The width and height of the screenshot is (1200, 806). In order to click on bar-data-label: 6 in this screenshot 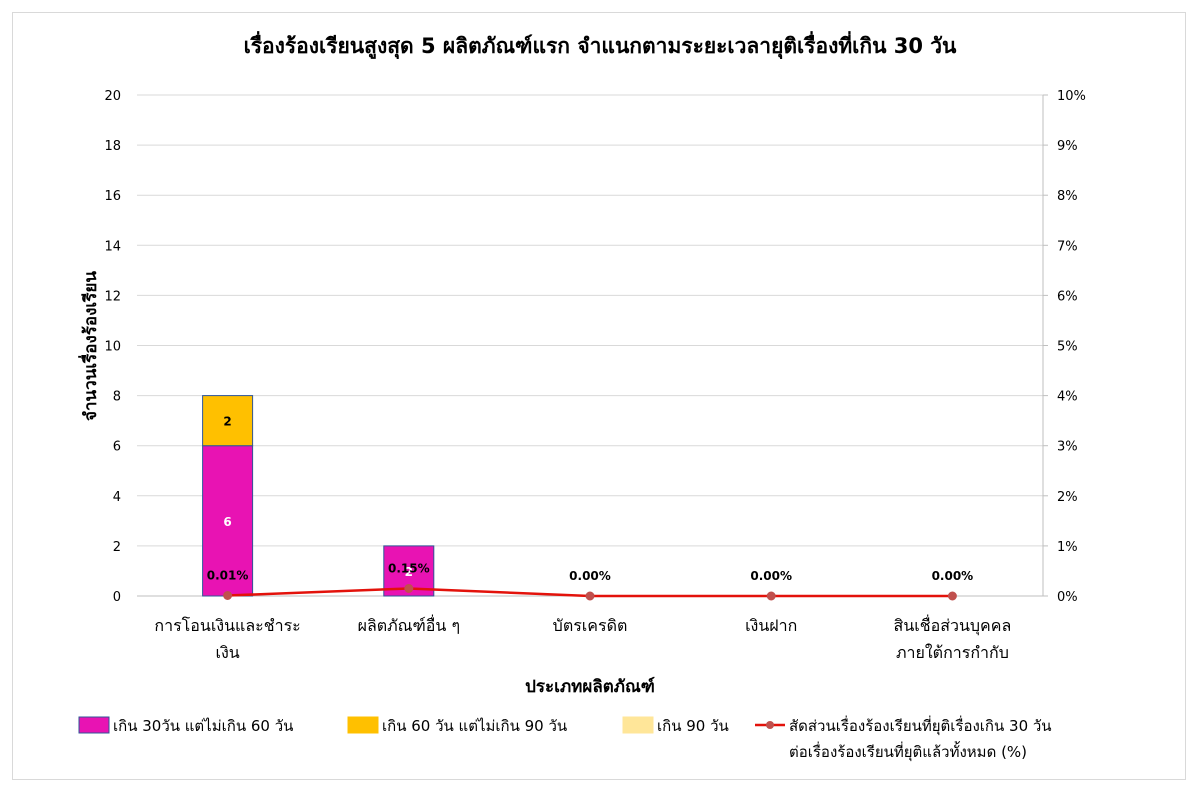, I will do `click(227, 522)`.